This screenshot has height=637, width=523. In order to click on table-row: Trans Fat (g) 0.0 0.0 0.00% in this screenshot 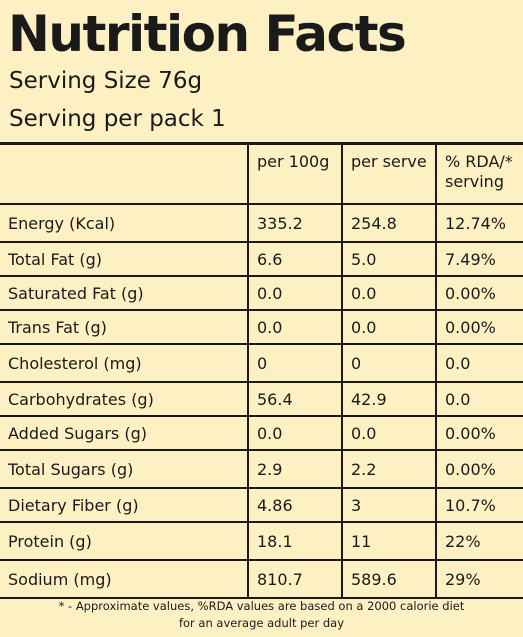, I will do `click(261, 328)`.